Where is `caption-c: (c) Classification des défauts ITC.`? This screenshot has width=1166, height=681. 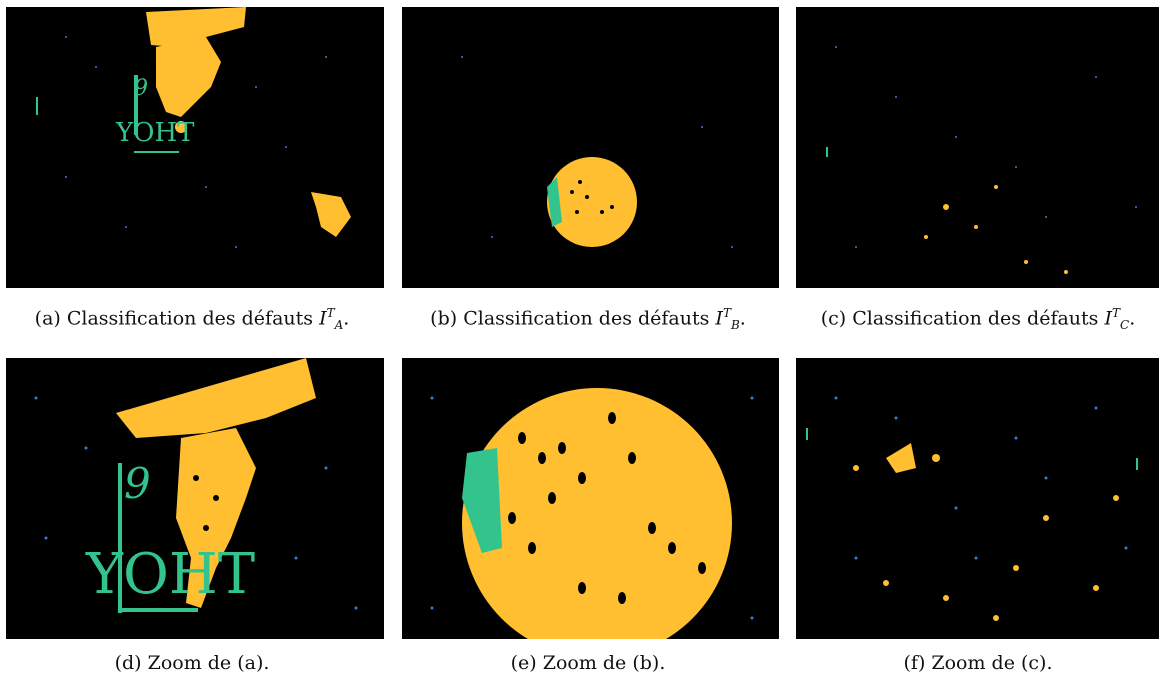 caption-c: (c) Classification des défauts ITC. is located at coordinates (978, 319).